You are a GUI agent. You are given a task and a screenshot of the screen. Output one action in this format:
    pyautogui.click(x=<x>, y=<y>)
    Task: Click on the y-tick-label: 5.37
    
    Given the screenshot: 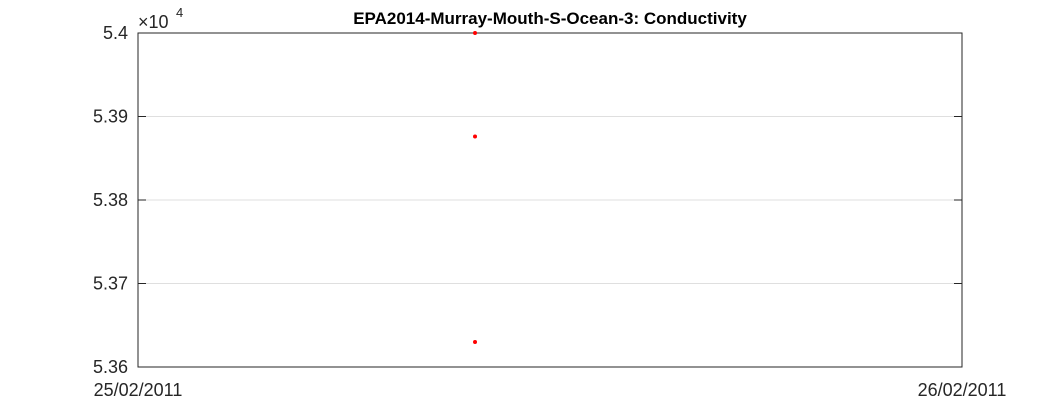 What is the action you would take?
    pyautogui.click(x=110, y=284)
    